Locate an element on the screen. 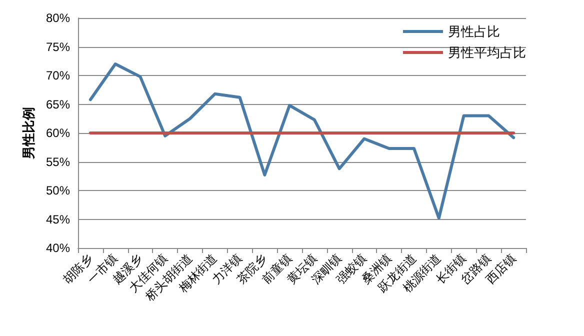 This screenshot has height=336, width=584. y-tick-label: 40% is located at coordinates (58, 248).